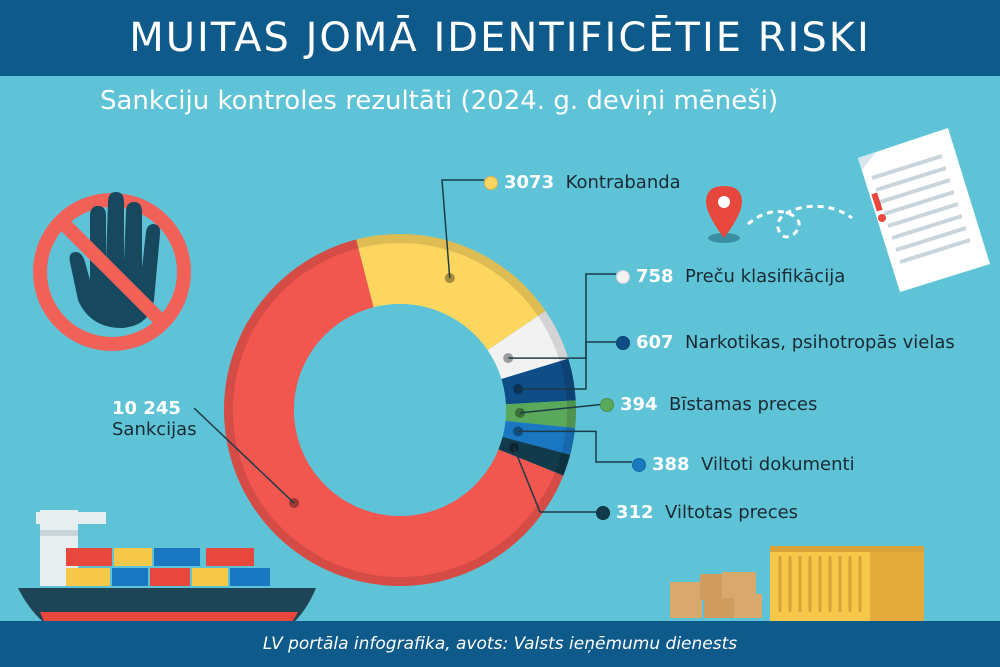 Image resolution: width=1000 pixels, height=667 pixels. What do you see at coordinates (671, 464) in the screenshot?
I see `label-value: 388` at bounding box center [671, 464].